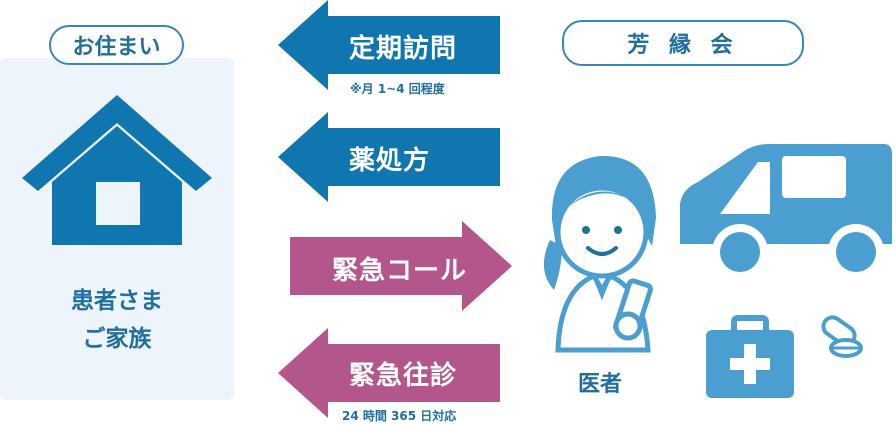  I want to click on house-icon, so click(117, 170).